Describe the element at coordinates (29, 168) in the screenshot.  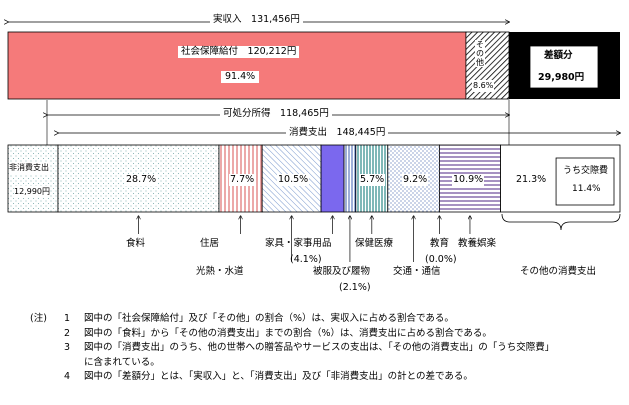
I see `non-consumption-label: 非消費支出` at that location.